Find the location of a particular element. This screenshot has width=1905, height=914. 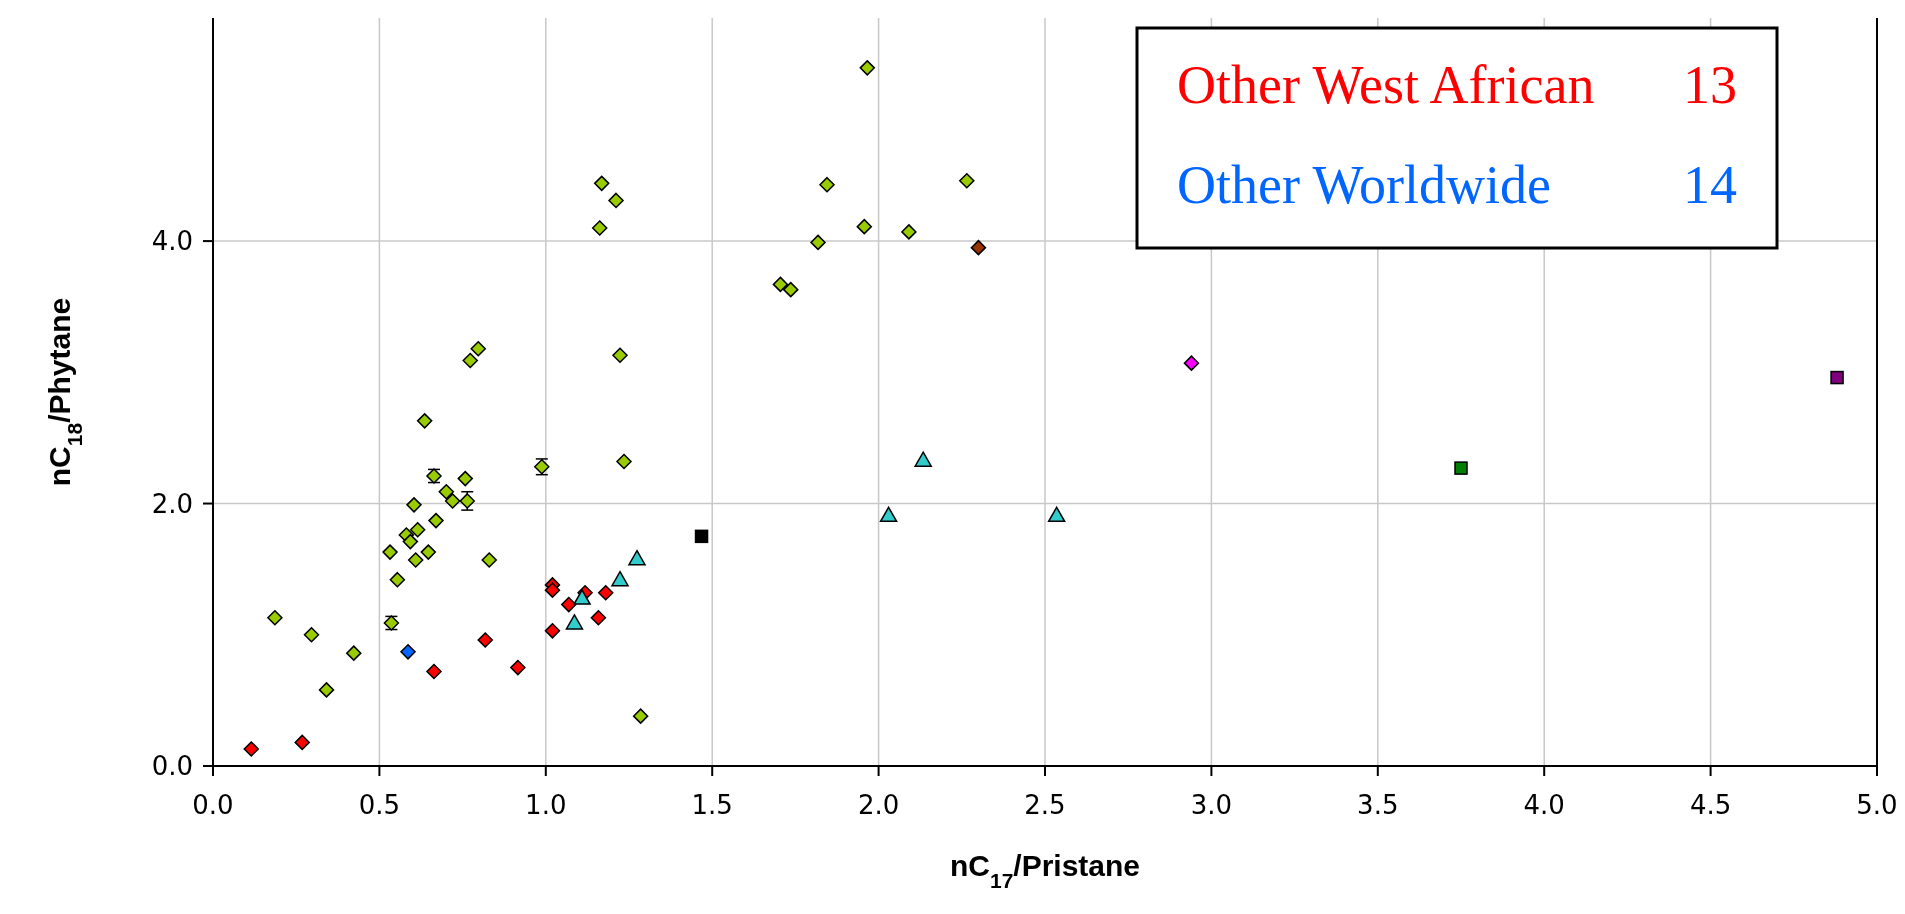

x-tick-label: 2.5 is located at coordinates (1045, 805).